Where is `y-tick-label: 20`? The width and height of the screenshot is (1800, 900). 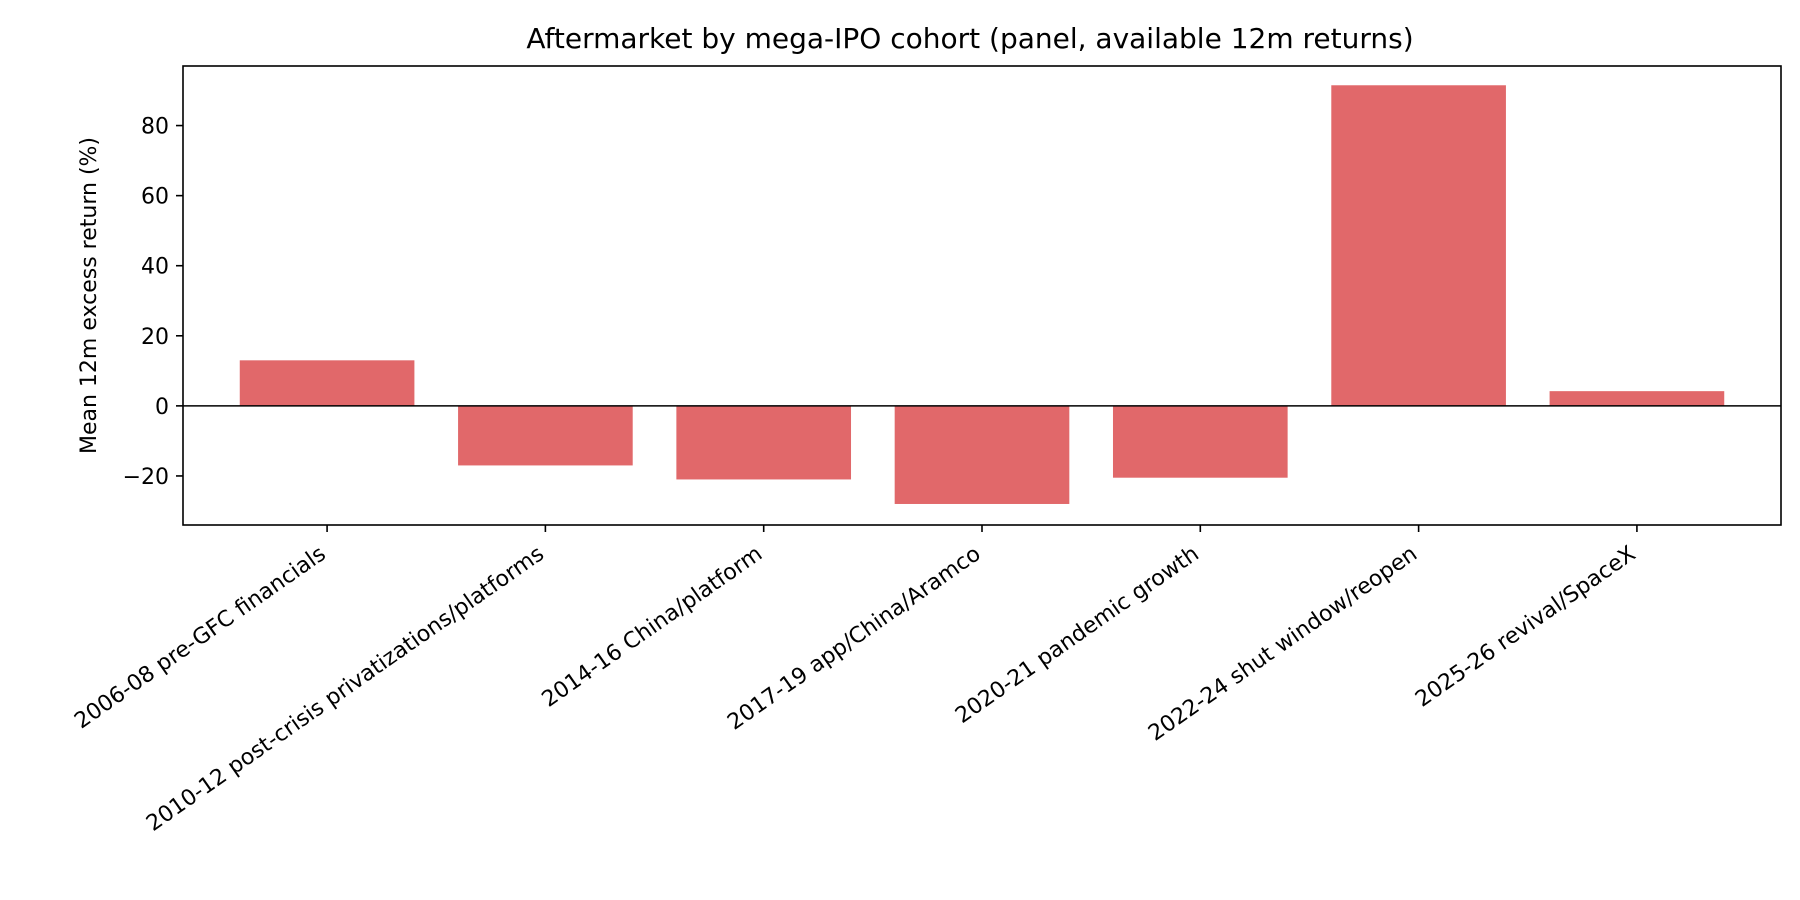 y-tick-label: 20 is located at coordinates (155, 337).